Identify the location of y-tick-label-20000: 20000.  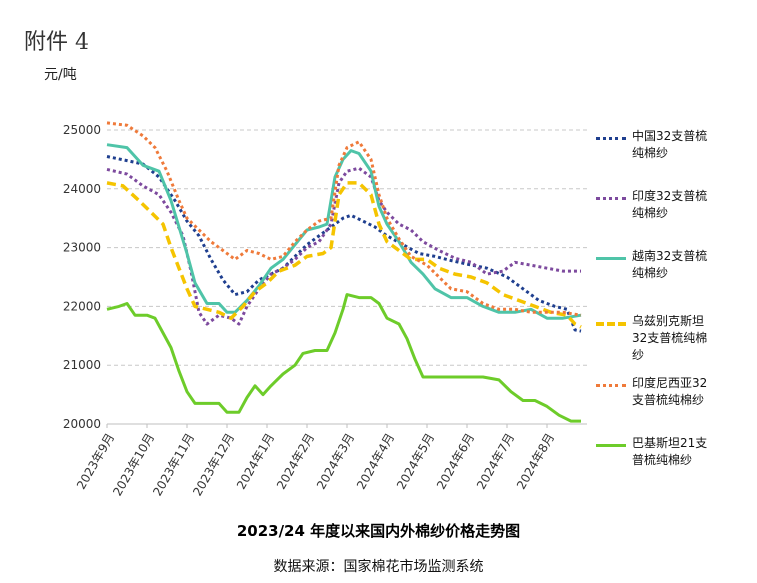
(82, 424).